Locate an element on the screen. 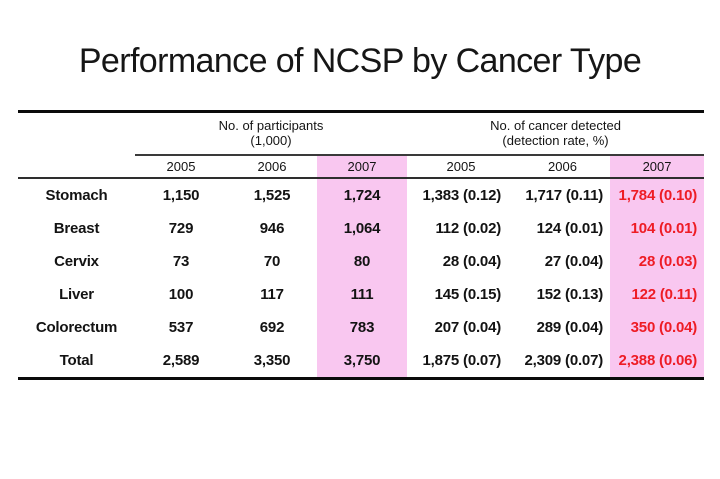 The width and height of the screenshot is (720, 479). participants-cell: 692 is located at coordinates (272, 327).